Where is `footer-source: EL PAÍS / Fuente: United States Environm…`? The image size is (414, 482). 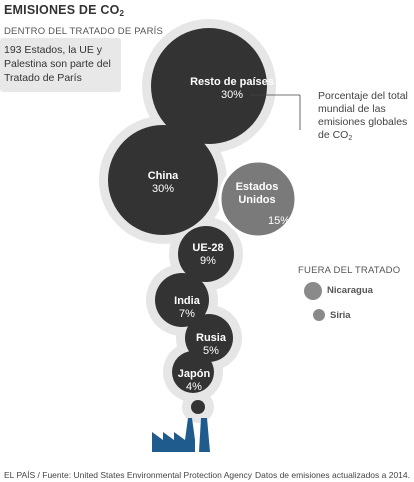 footer-source: EL PAÍS / Fuente: United States Environm… is located at coordinates (128, 475).